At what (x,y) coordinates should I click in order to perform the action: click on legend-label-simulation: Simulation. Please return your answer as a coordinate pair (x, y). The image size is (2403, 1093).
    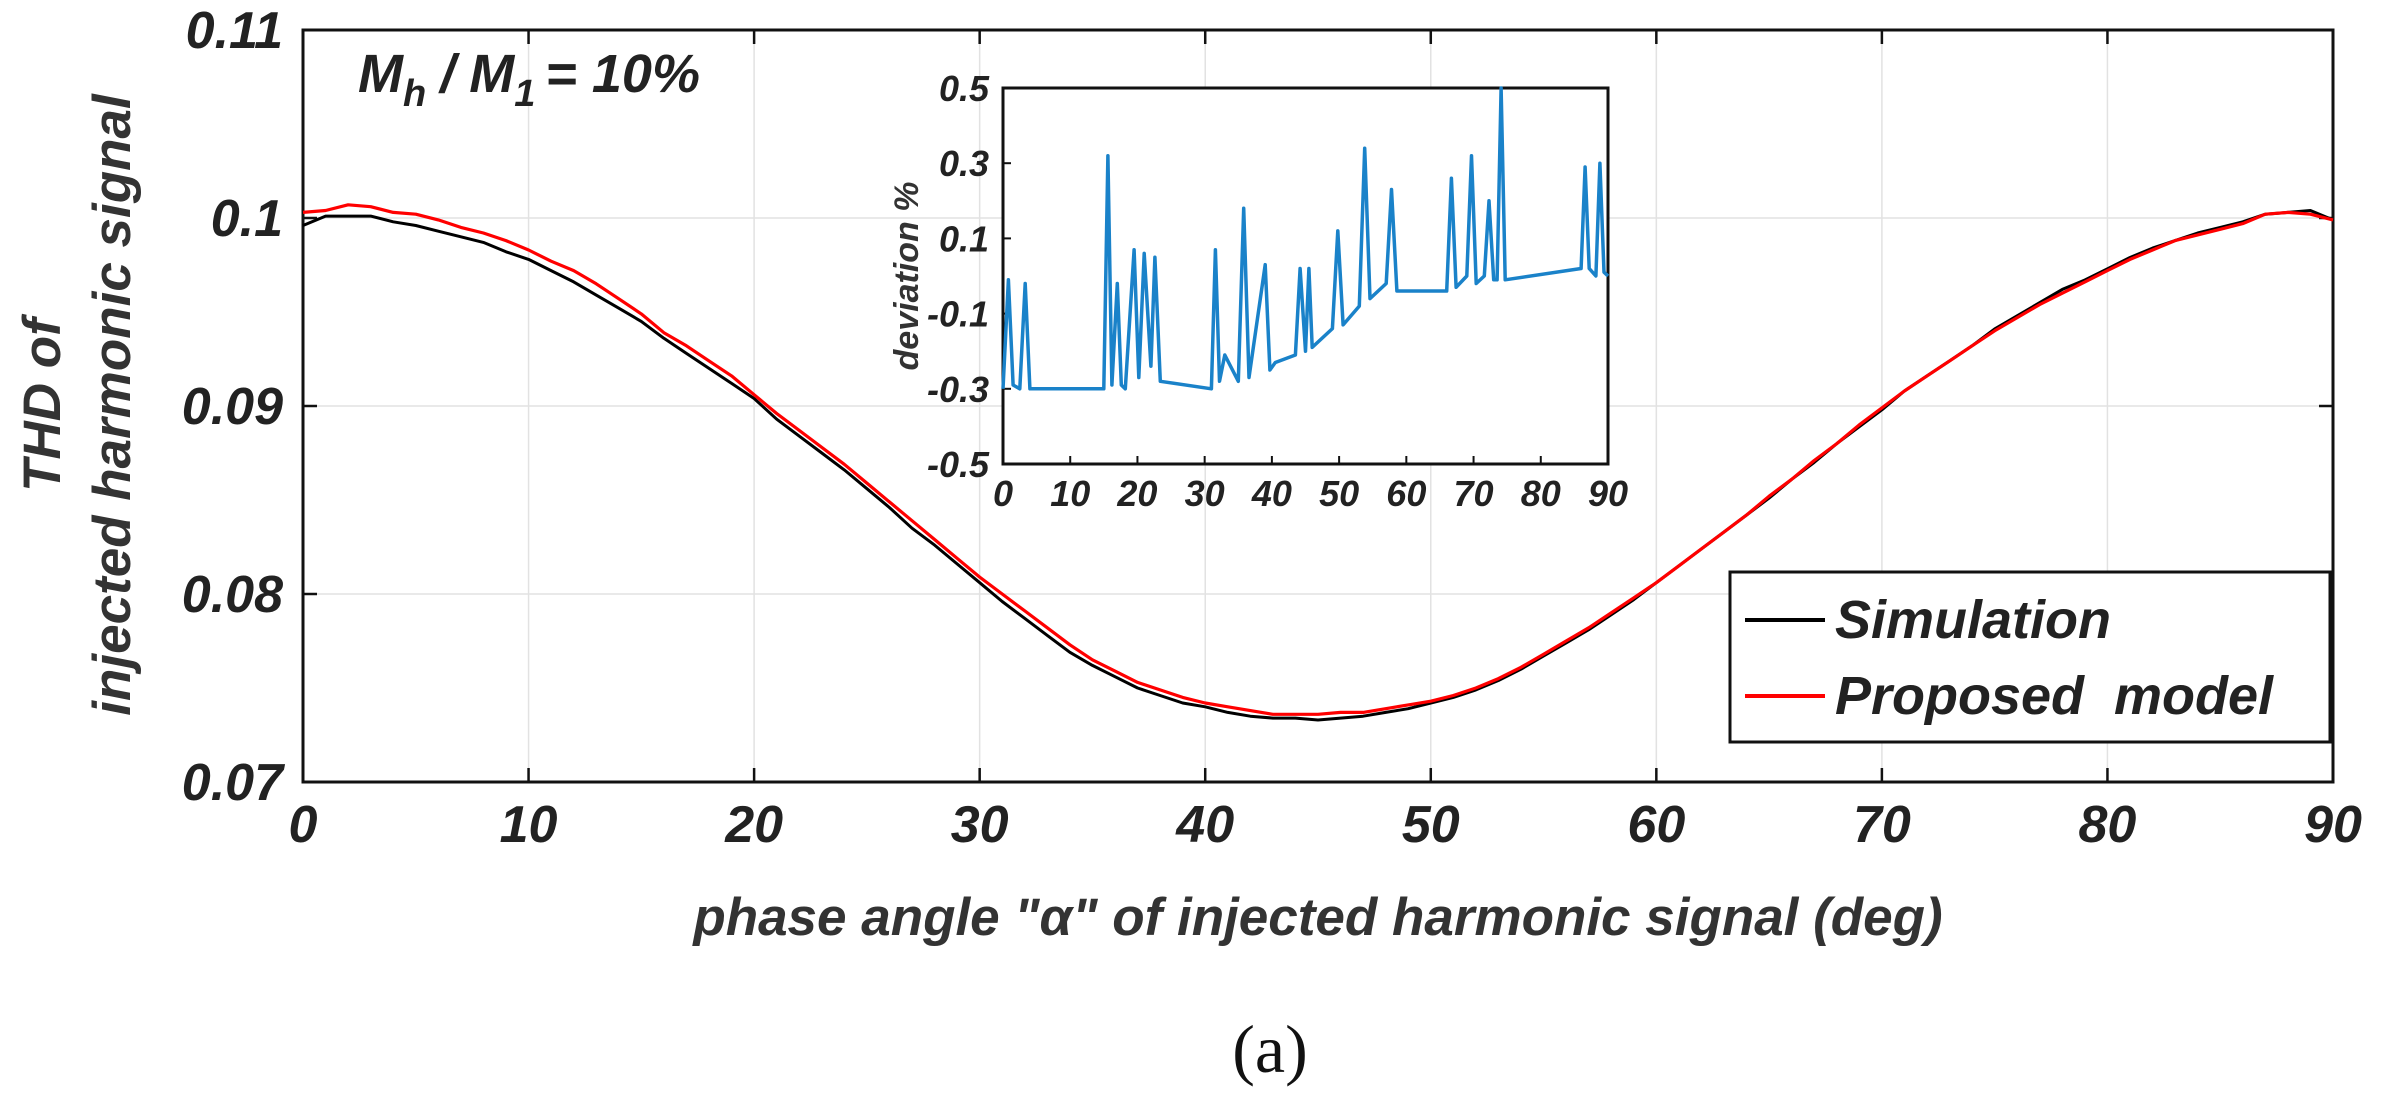
    Looking at the image, I should click on (1973, 620).